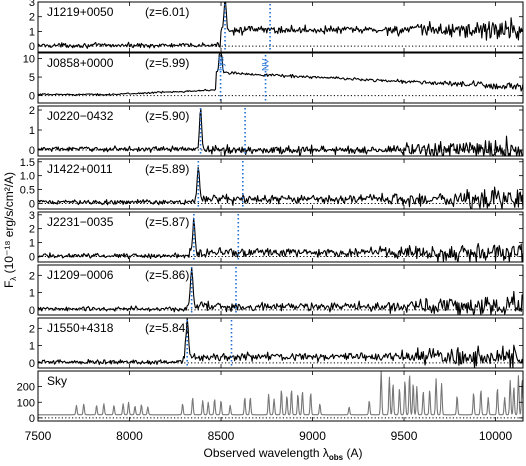 The width and height of the screenshot is (526, 466). I want to click on ytick-label-7-1: 100, so click(26, 403).